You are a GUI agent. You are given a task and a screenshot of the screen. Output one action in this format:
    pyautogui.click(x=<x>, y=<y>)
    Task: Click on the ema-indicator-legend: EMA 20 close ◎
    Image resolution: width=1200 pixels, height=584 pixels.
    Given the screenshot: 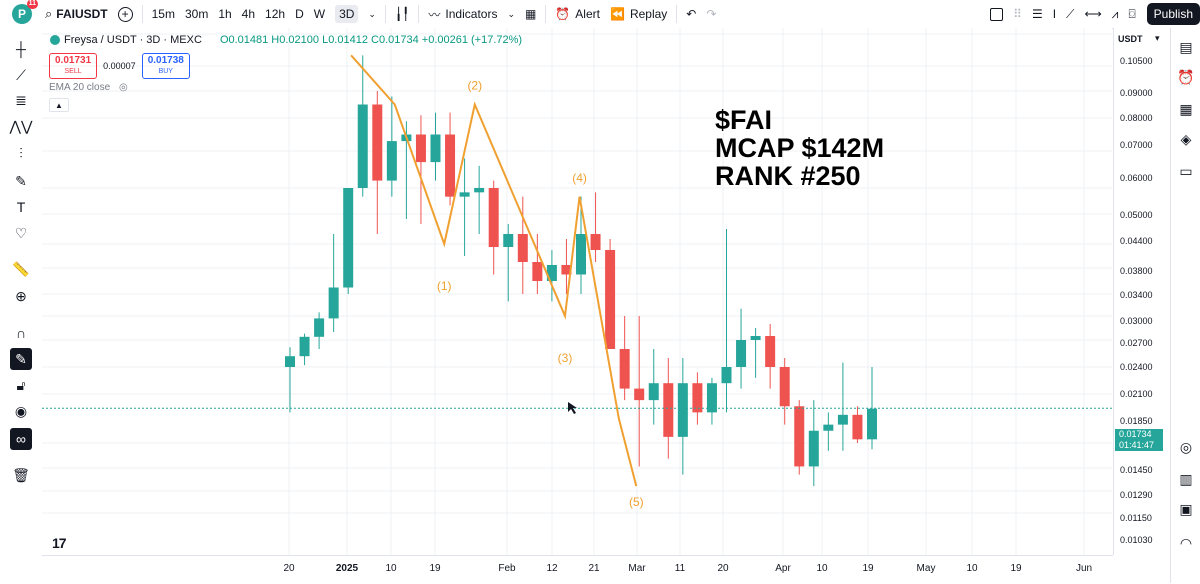 What is the action you would take?
    pyautogui.click(x=88, y=87)
    